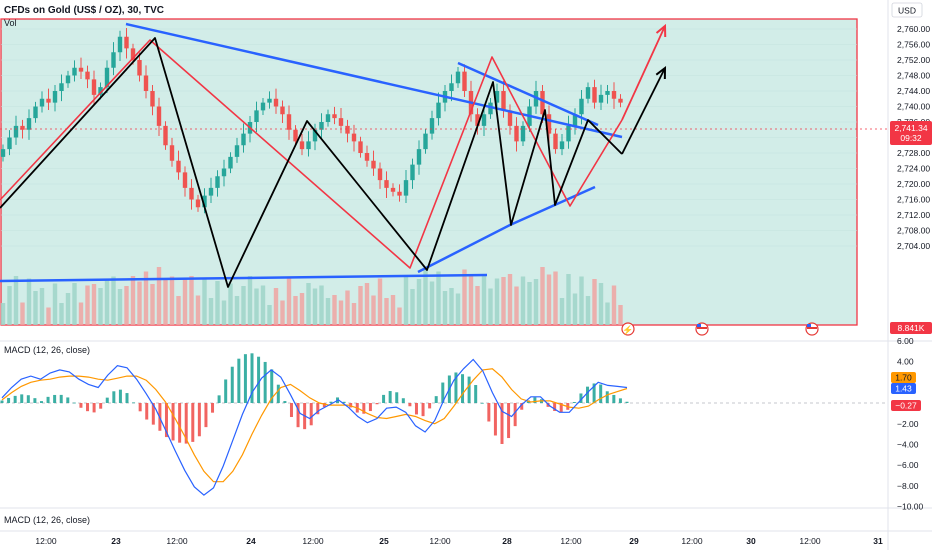 The width and height of the screenshot is (932, 550). Describe the element at coordinates (911, 328) in the screenshot. I see `volume-value: 8.841K` at that location.